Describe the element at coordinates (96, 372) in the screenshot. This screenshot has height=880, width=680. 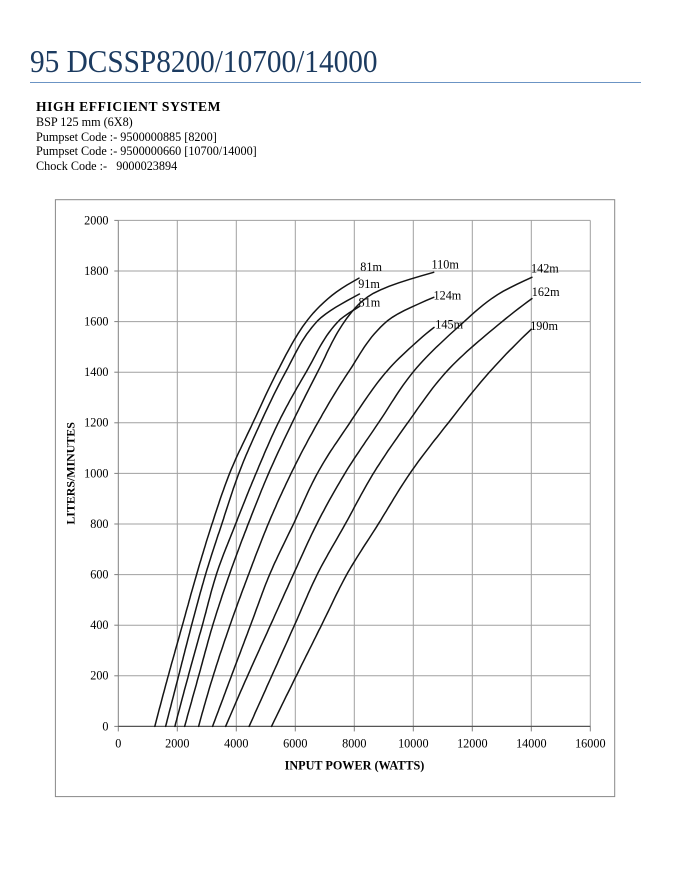
I see `svg-text: 1400` at that location.